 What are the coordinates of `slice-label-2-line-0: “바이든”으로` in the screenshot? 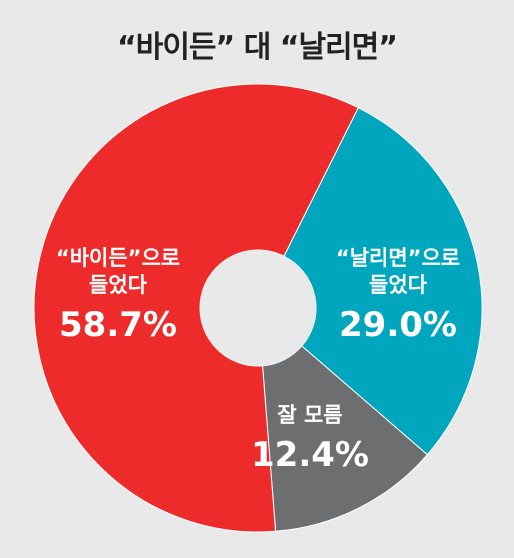 It's located at (118, 258).